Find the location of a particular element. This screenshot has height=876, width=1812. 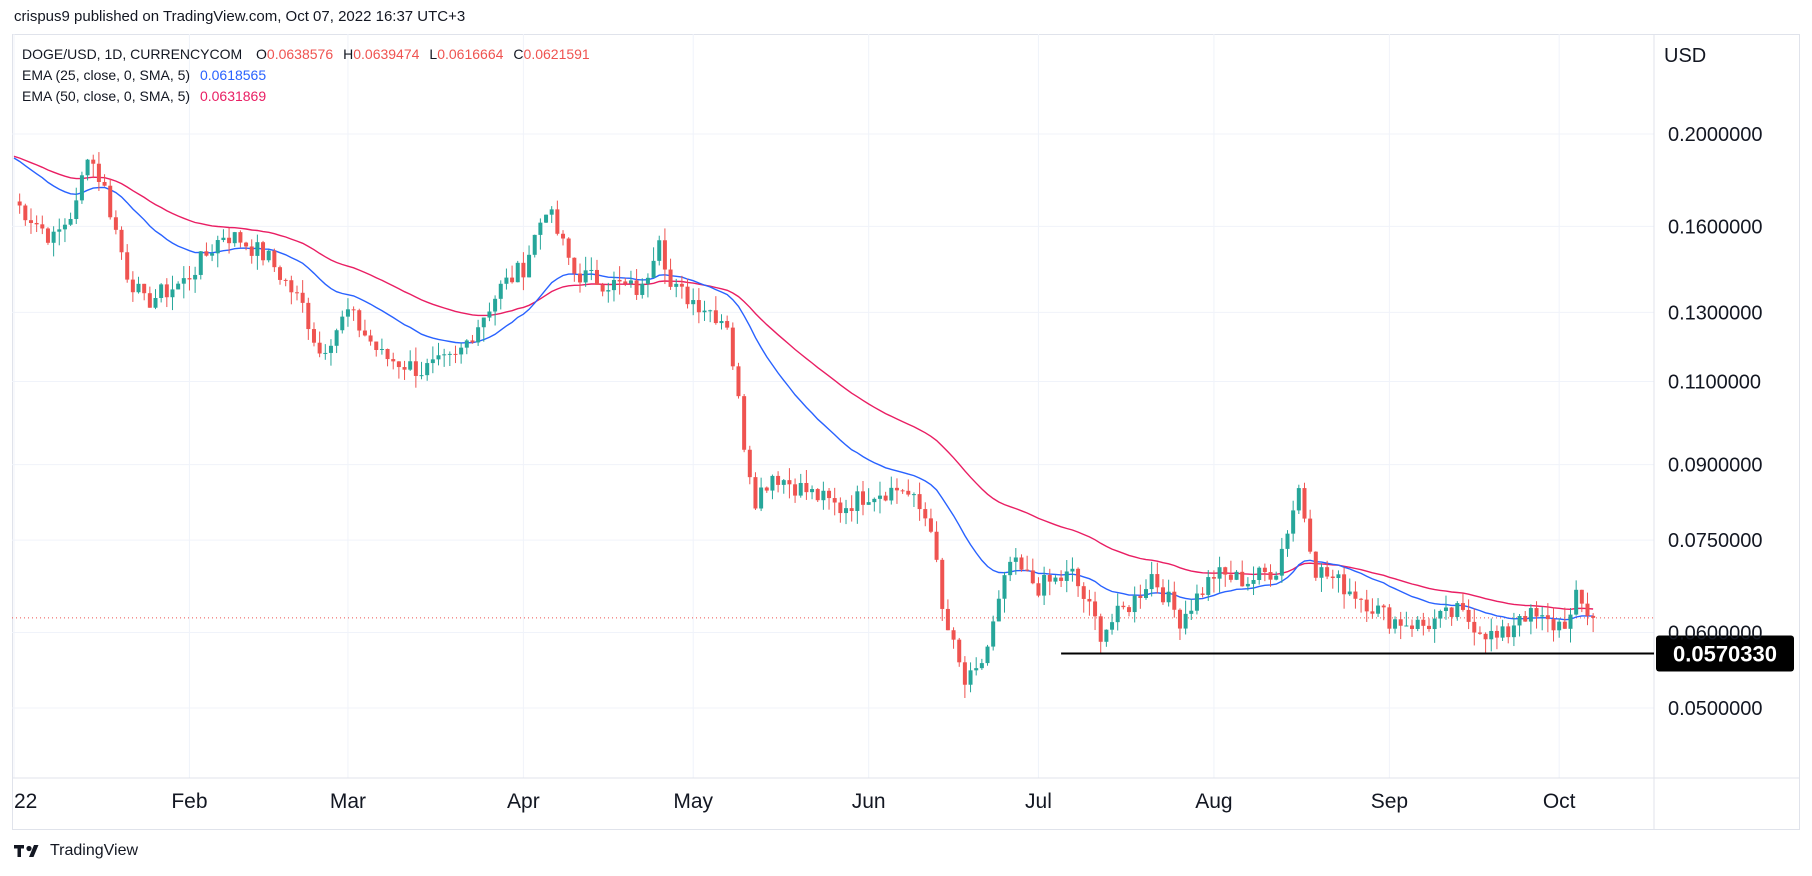

time-tick-label: Jul is located at coordinates (1038, 801).